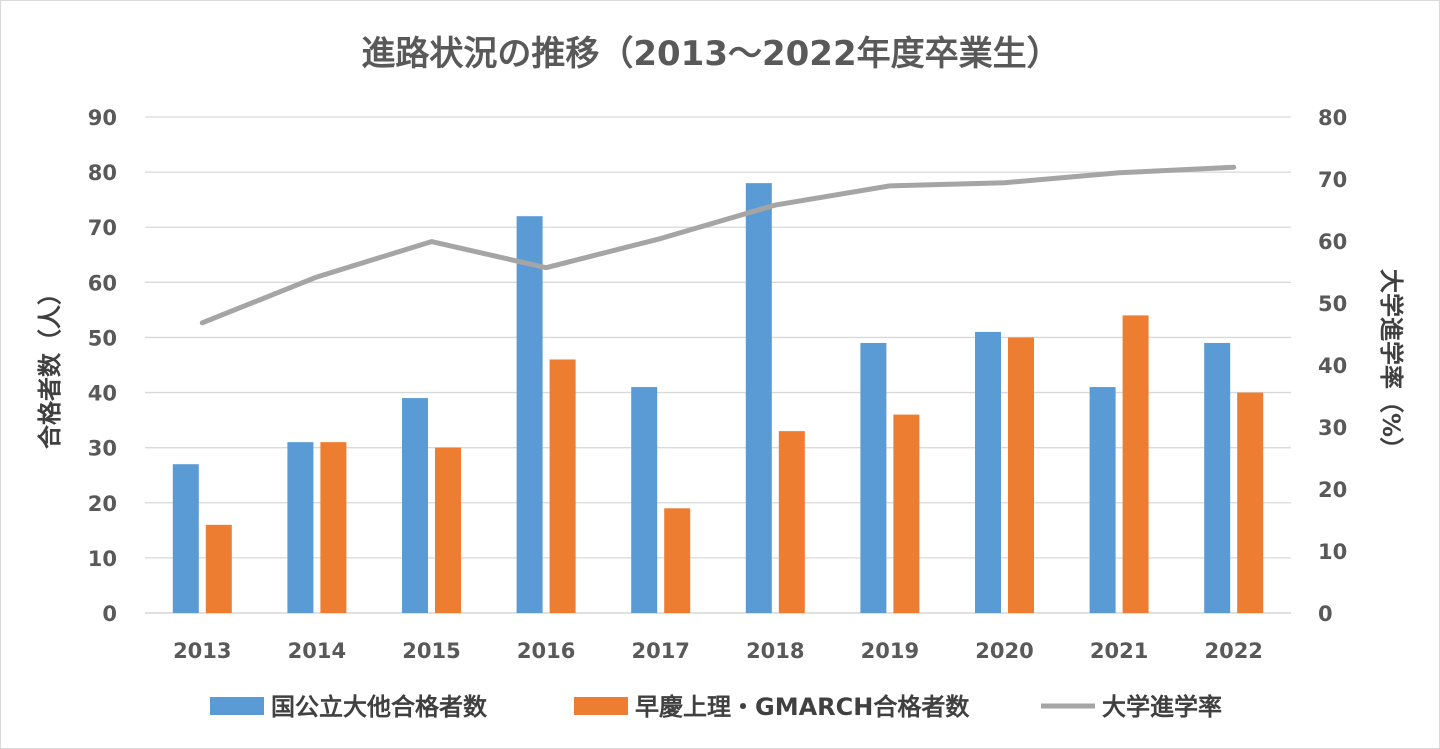 This screenshot has height=749, width=1440. I want to click on bar-private-2013, so click(218, 568).